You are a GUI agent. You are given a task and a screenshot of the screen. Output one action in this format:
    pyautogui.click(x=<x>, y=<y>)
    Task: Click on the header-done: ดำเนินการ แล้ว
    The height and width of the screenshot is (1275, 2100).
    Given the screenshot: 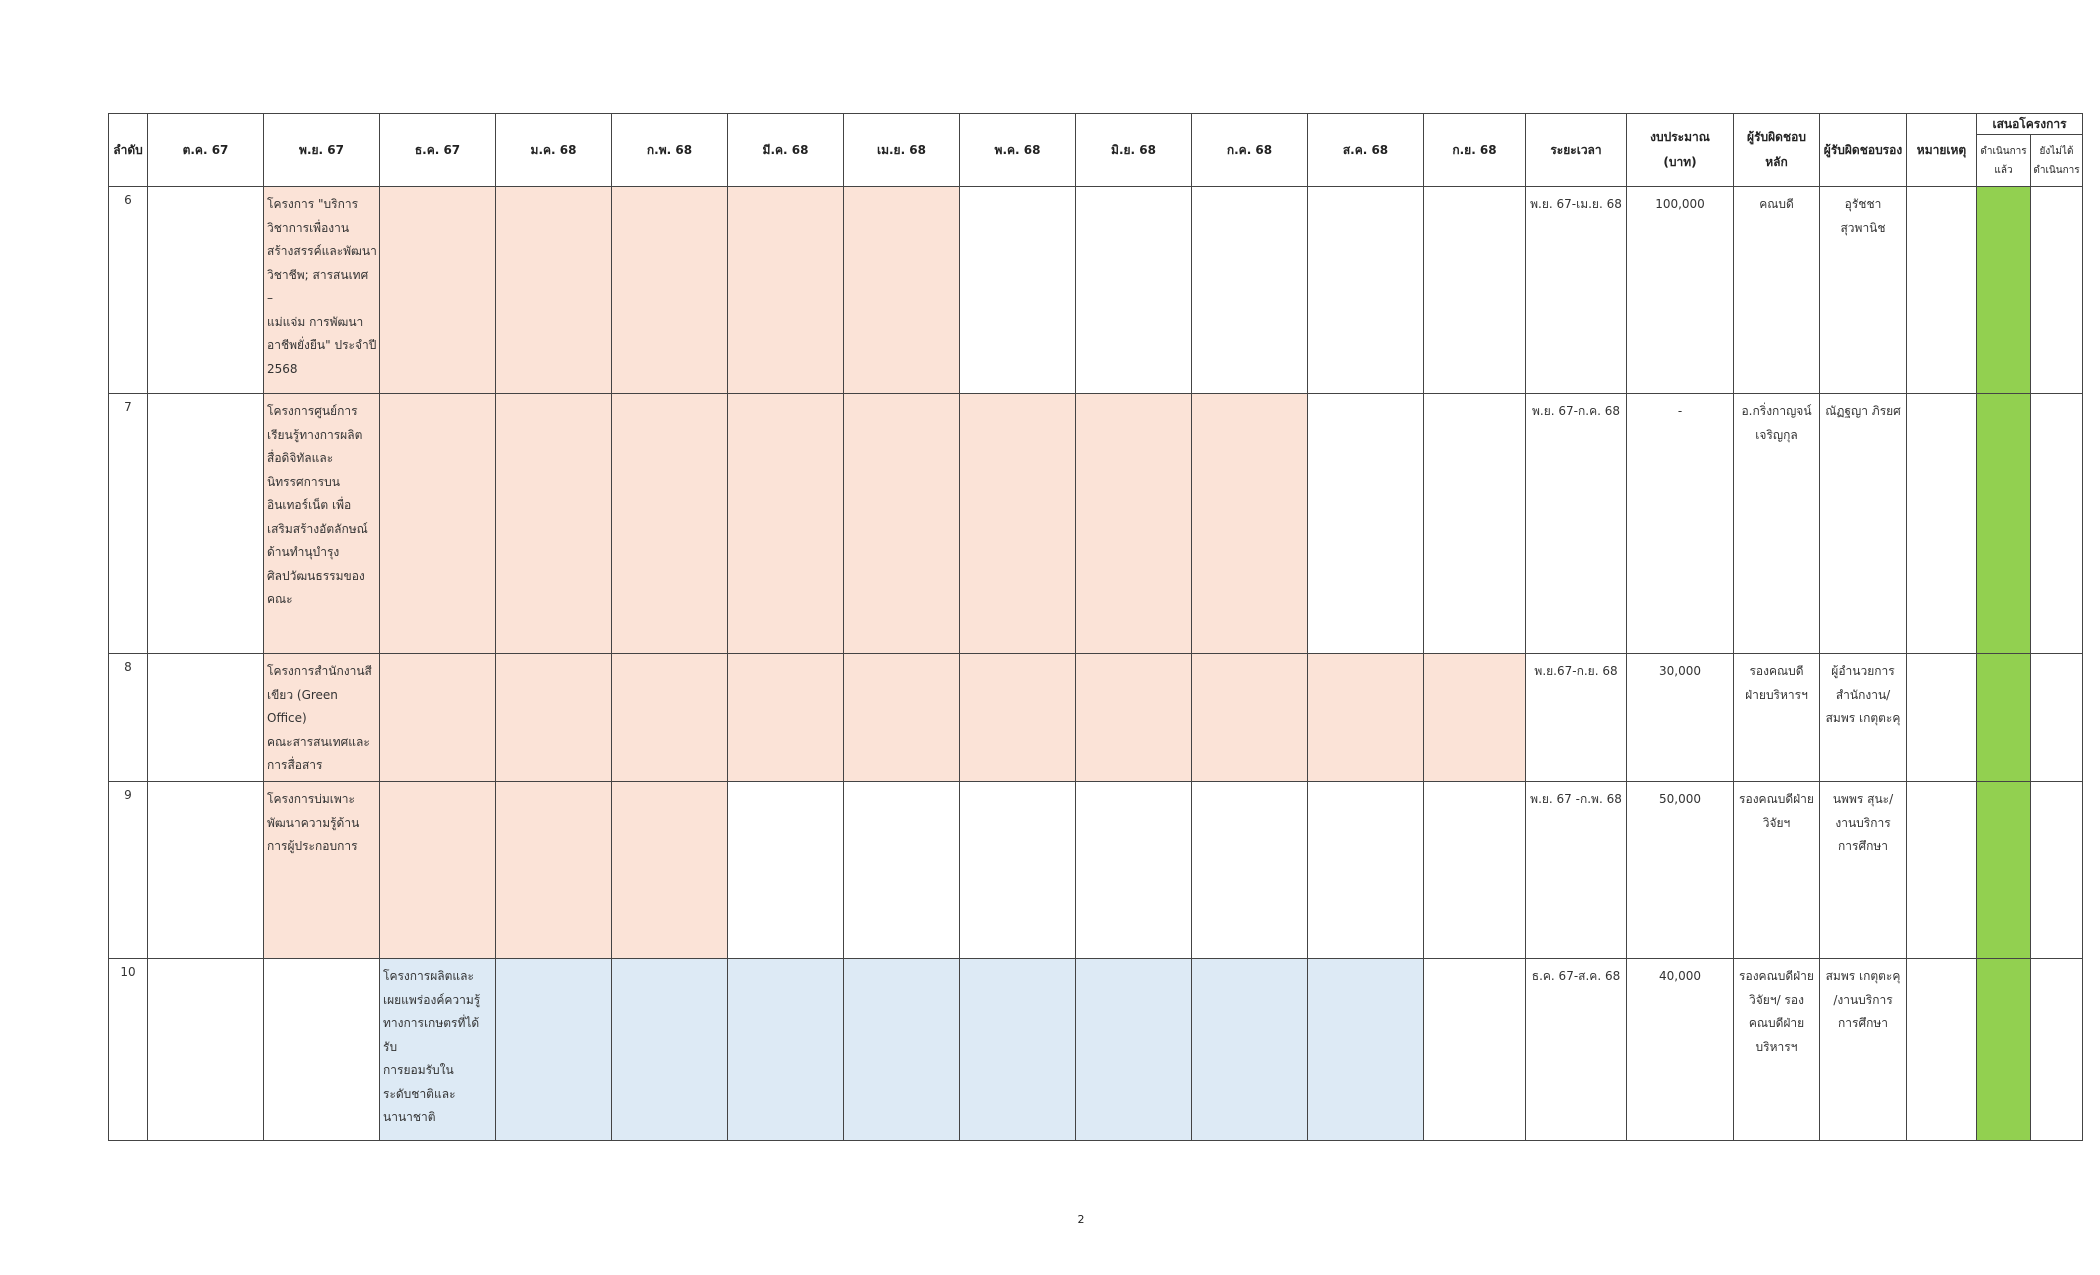 What is the action you would take?
    pyautogui.click(x=2003, y=160)
    